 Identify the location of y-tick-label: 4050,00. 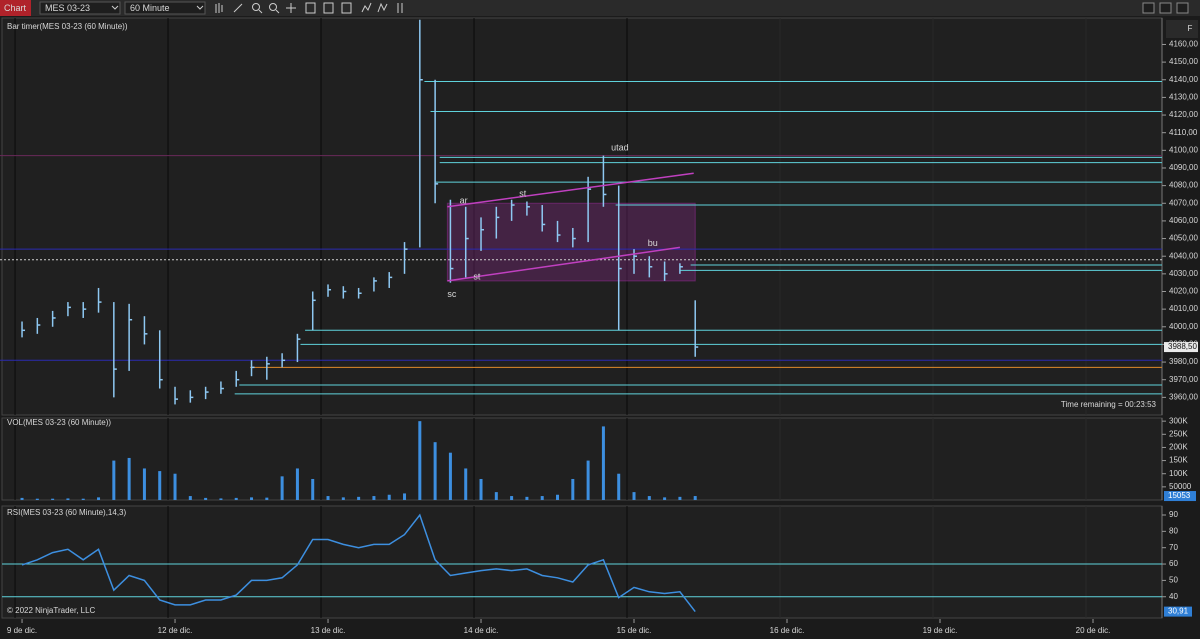
(1183, 238).